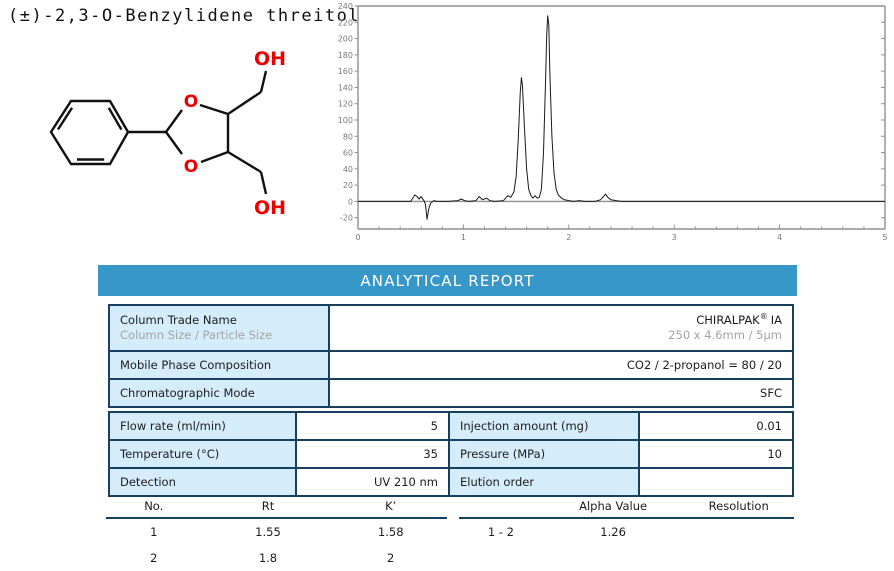 This screenshot has width=894, height=571. I want to click on svg-text: 40, so click(348, 169).